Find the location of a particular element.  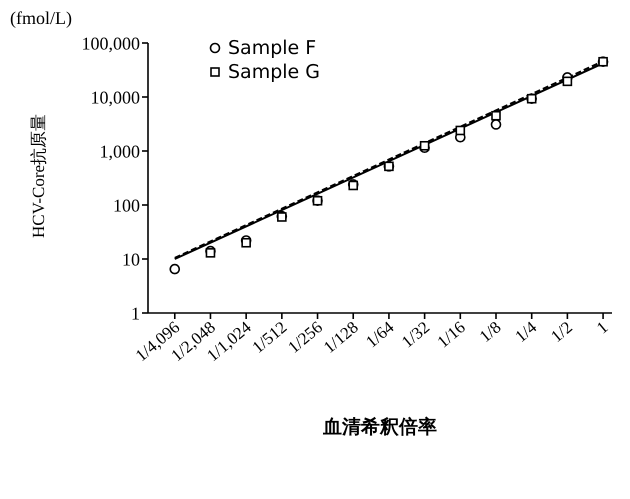

x-tick-label: 1/16 is located at coordinates (451, 335).